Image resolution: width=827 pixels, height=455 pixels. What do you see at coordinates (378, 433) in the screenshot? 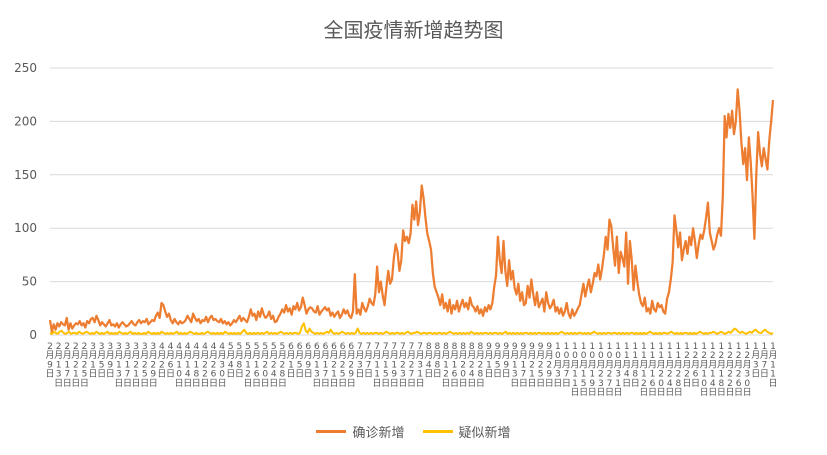
I see `legend-label-confirmed: 确诊新增` at bounding box center [378, 433].